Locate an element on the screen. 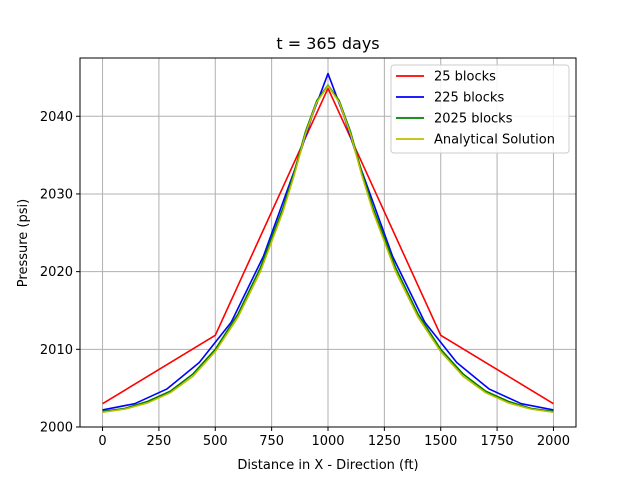 This screenshot has width=640, height=480. legend-label-3: 2025 blocks is located at coordinates (473, 119).